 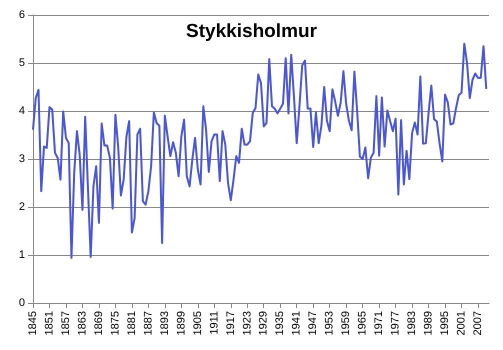 I want to click on y-tick-label: 4, so click(x=21, y=111).